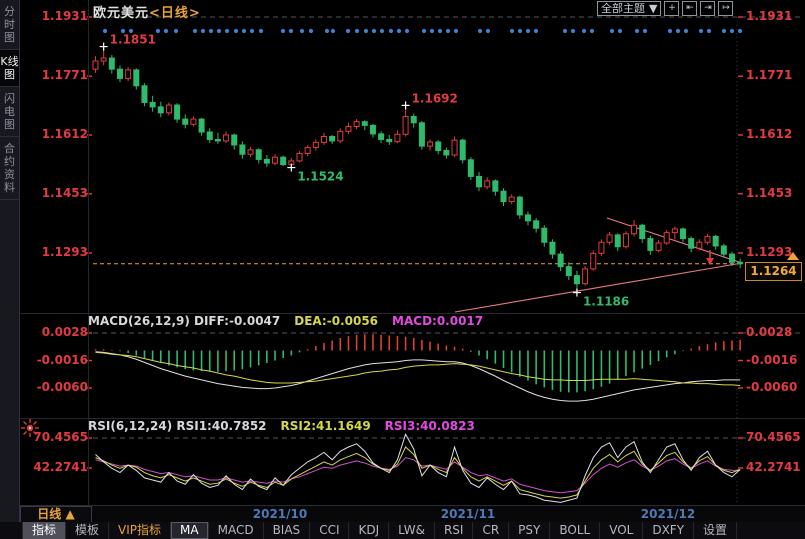 Image resolution: width=805 pixels, height=539 pixels. What do you see at coordinates (454, 530) in the screenshot?
I see `toolbar-tab: RSI` at bounding box center [454, 530].